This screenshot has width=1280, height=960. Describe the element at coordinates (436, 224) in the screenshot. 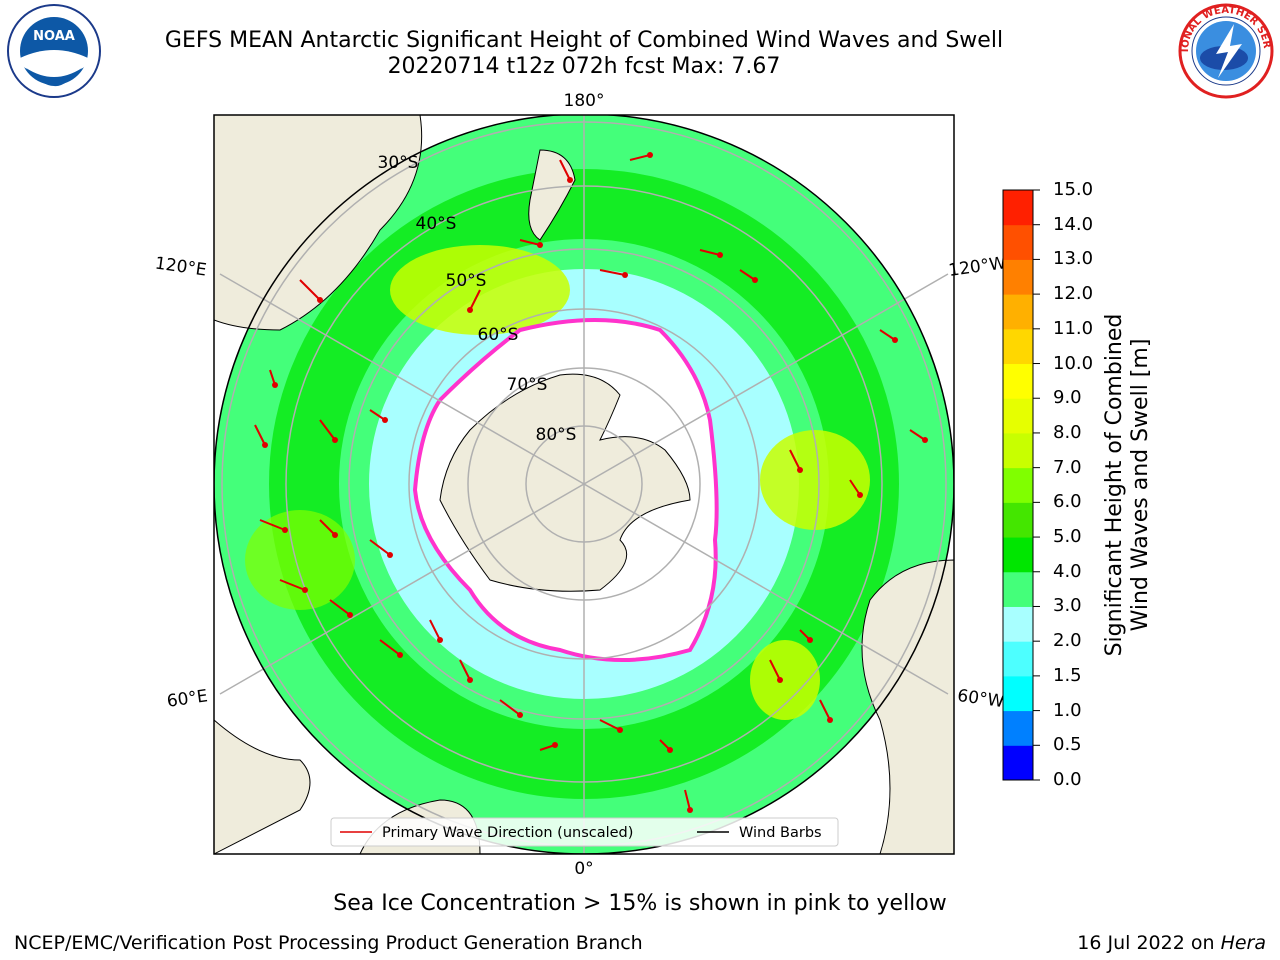

I see `lat-label-40s: 40°S` at that location.